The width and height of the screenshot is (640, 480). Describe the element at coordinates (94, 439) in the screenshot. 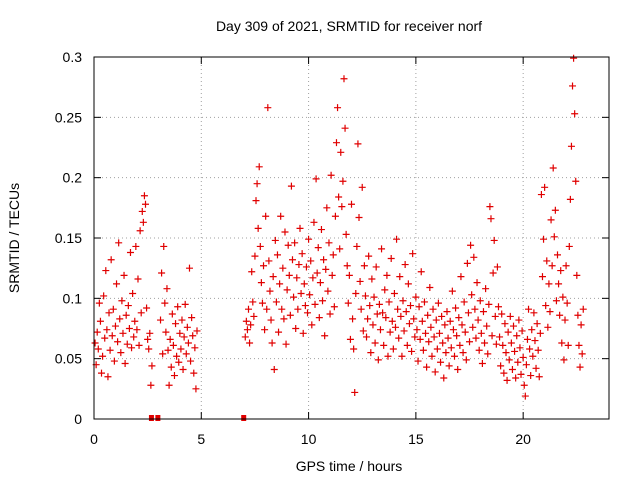

I see `x-tick-label: 0` at that location.